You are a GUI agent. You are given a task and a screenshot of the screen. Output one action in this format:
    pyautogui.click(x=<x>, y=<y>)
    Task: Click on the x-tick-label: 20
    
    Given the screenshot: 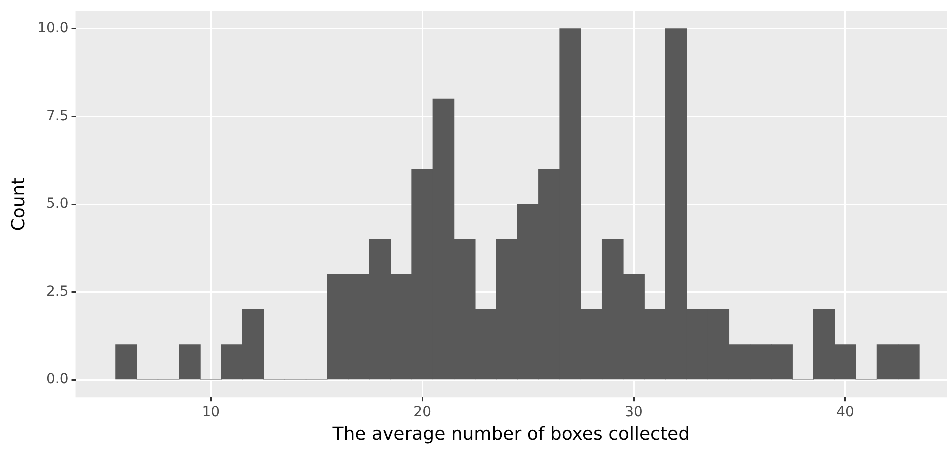 What is the action you would take?
    pyautogui.click(x=423, y=412)
    